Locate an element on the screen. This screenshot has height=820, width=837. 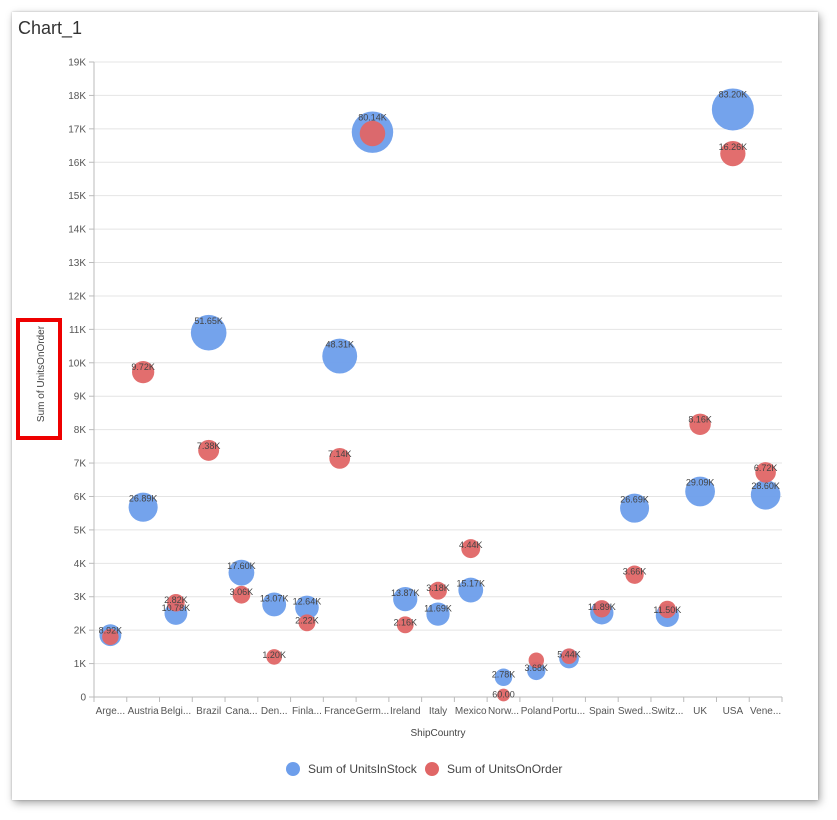
y-tick-label: 19K is located at coordinates (77, 63).